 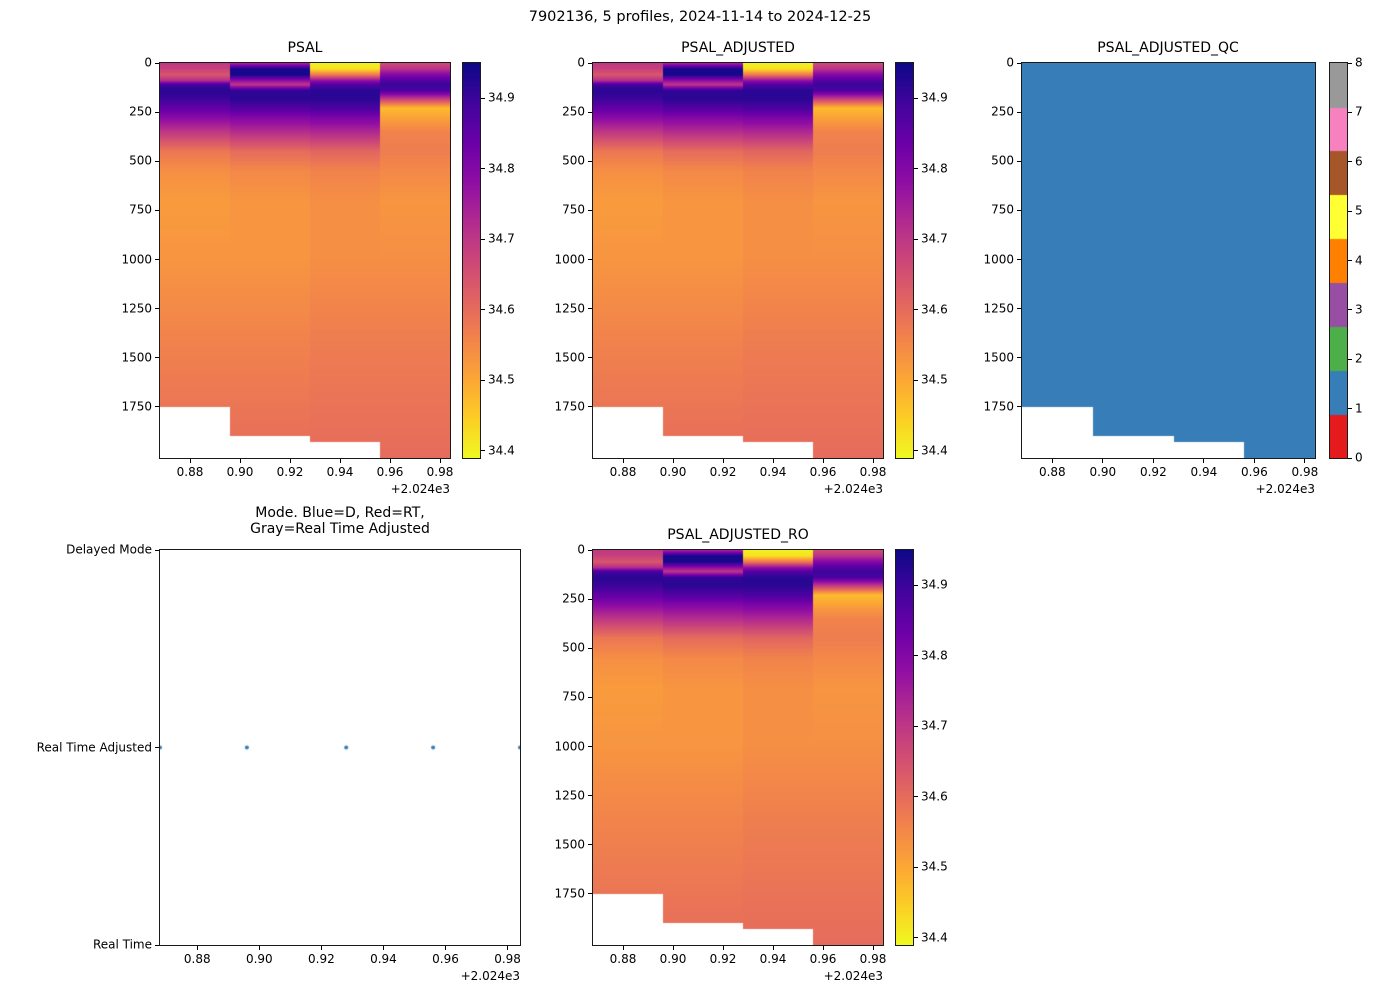 I want to click on psal-adjusted-colorbar, so click(x=904, y=260).